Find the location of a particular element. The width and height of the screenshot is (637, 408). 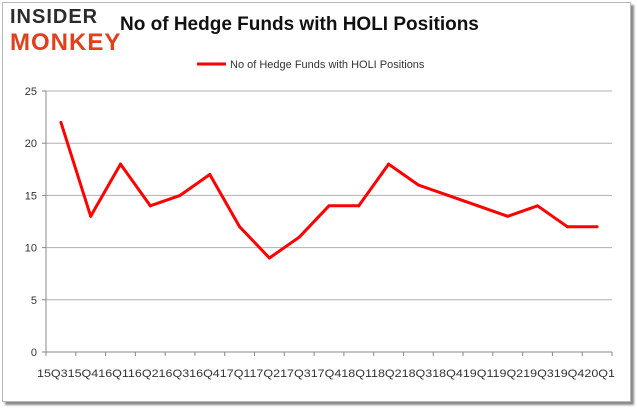

legend: No of Hedge Funds with HOLI Positions is located at coordinates (311, 65).